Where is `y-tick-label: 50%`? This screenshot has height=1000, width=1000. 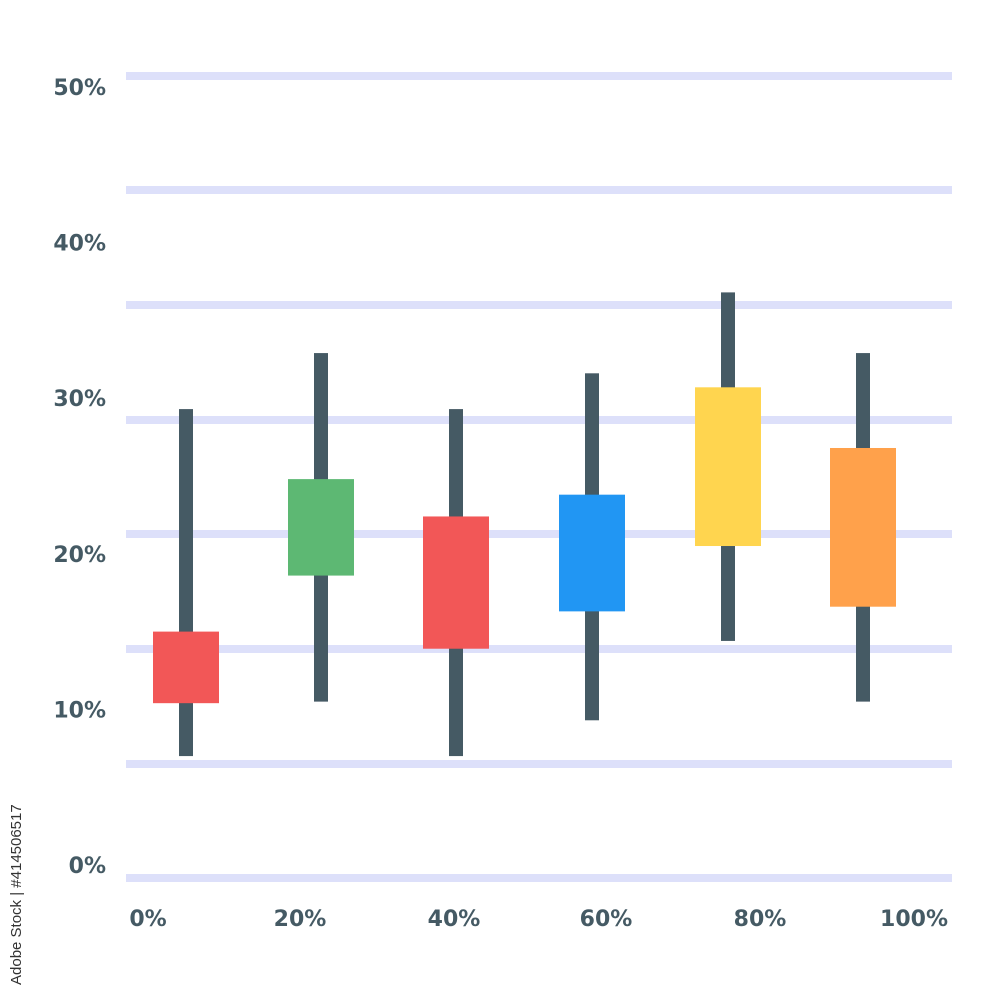 y-tick-label: 50% is located at coordinates (79, 88).